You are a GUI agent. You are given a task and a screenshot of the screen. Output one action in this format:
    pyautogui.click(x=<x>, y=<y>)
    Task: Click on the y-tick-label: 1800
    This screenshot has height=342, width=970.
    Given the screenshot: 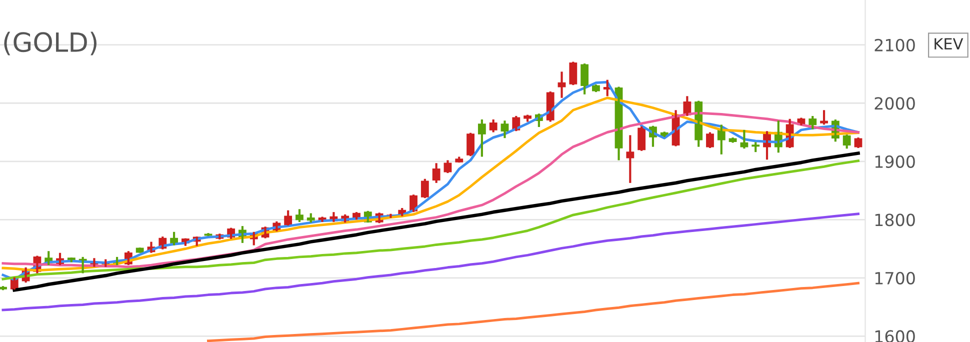 What is the action you would take?
    pyautogui.click(x=895, y=220)
    